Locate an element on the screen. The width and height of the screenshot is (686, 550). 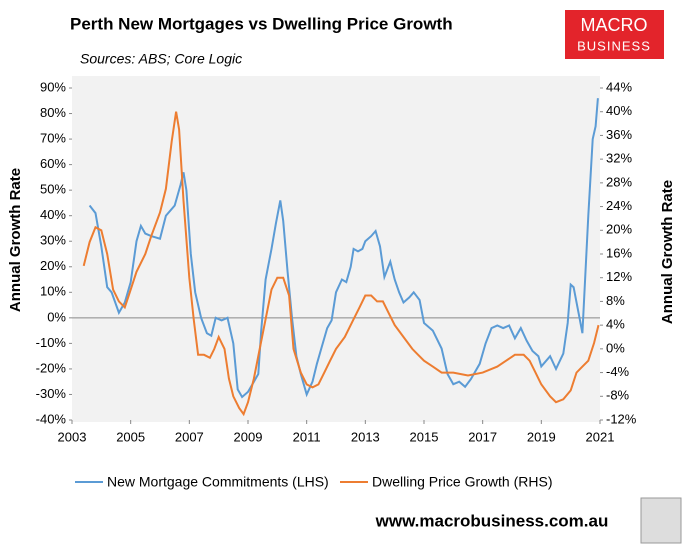
x-tick-label: 2017 is located at coordinates (482, 436).